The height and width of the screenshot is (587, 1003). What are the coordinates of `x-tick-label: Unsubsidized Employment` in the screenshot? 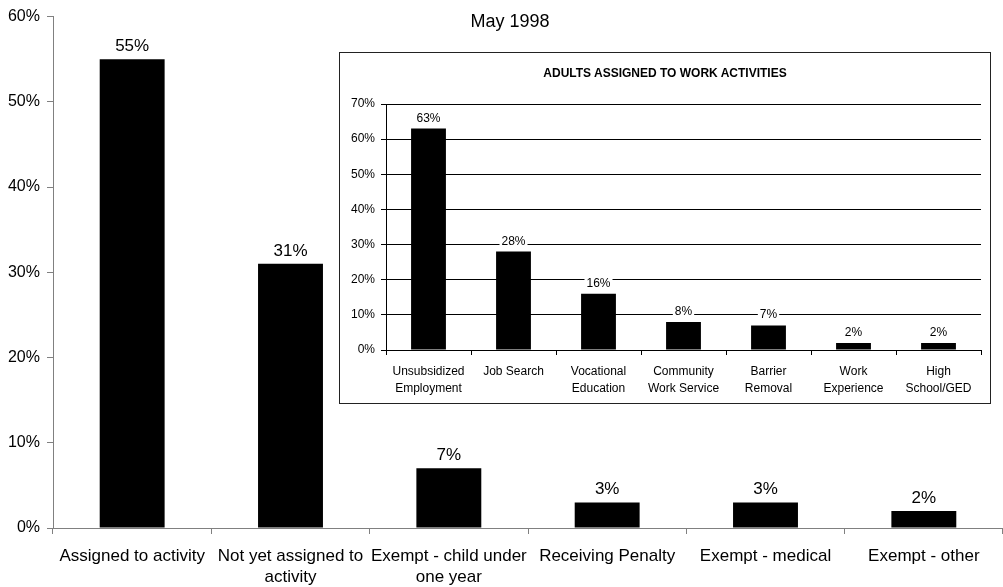 It's located at (428, 379).